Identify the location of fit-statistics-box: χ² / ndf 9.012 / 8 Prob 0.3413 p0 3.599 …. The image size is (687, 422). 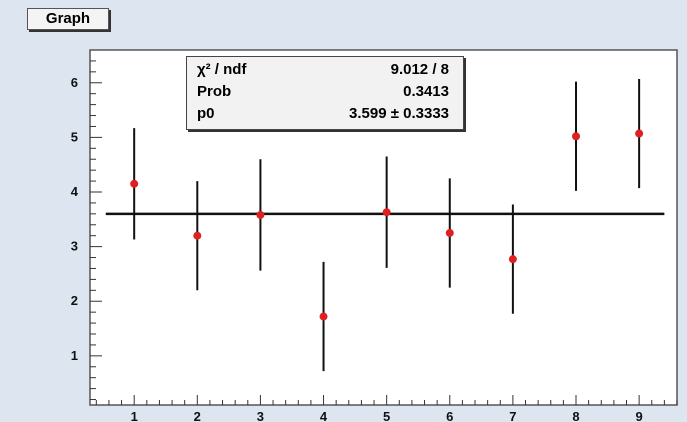
(325, 93).